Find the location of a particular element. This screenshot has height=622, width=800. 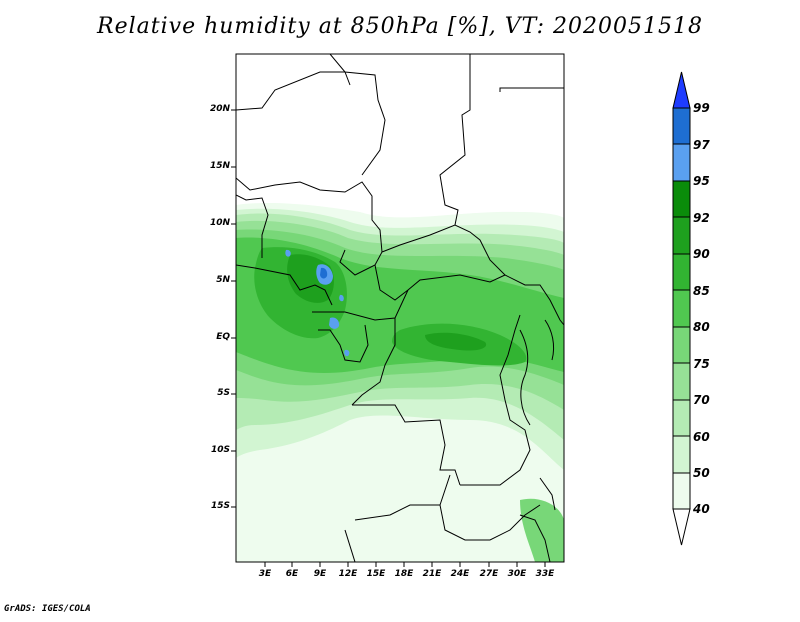

colorbar-label: 40 is located at coordinates (701, 509).